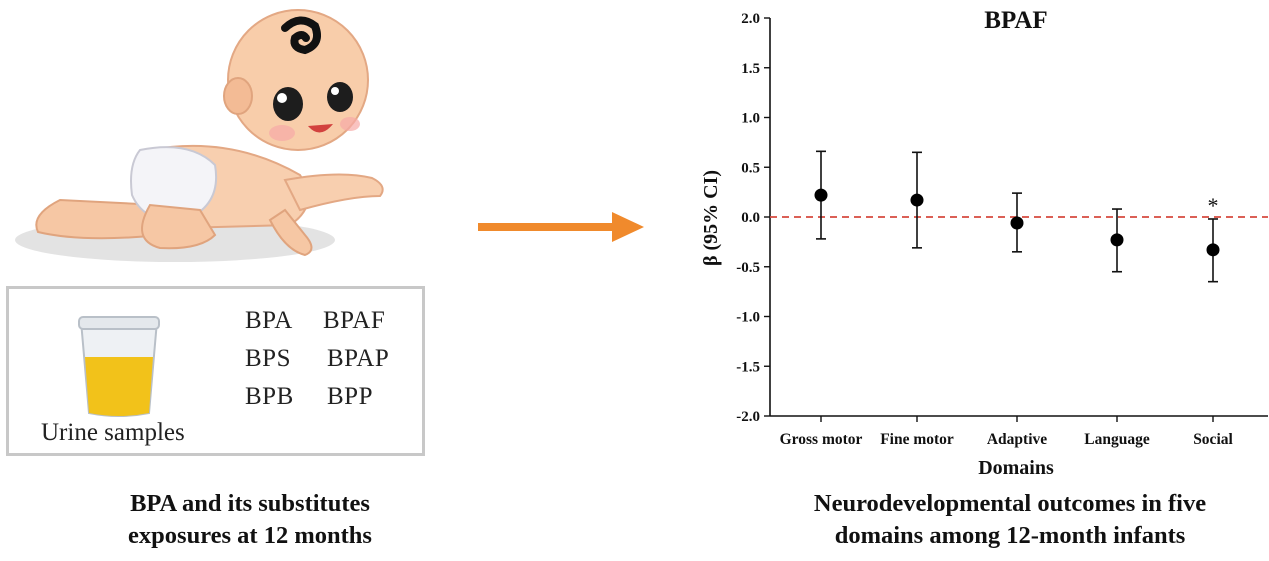  I want to click on baby-head, so click(298, 80).